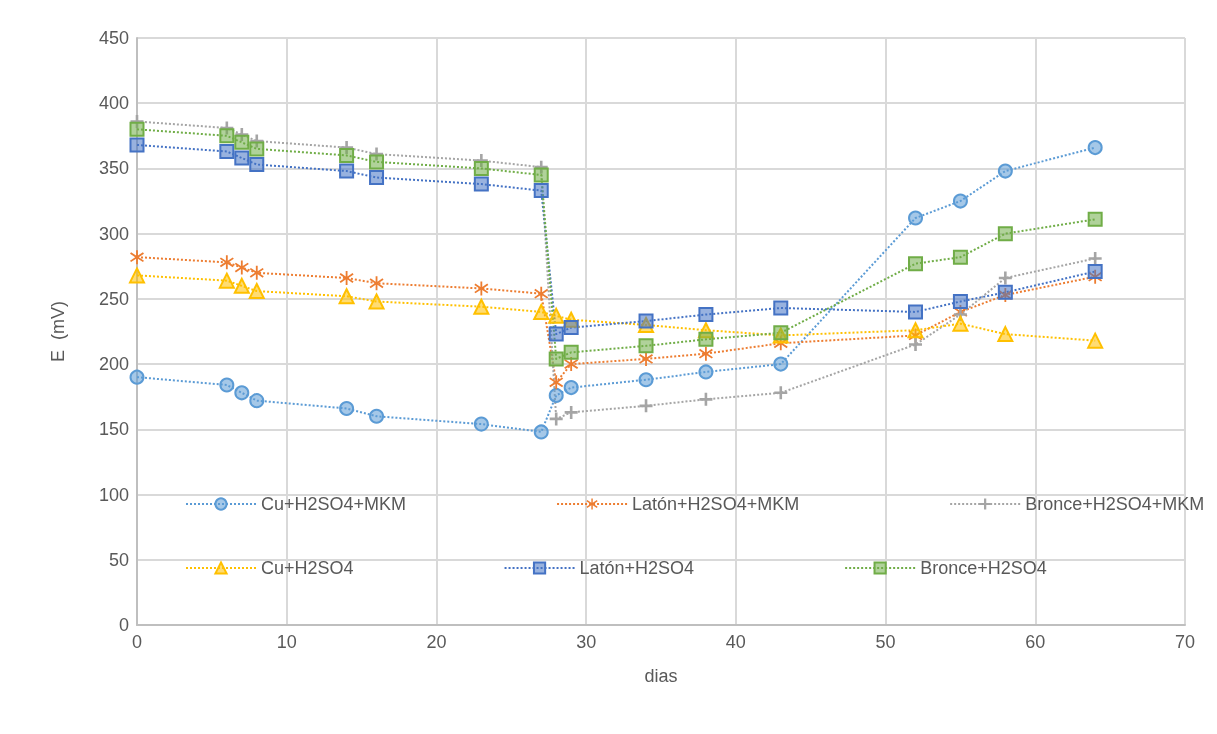  What do you see at coordinates (334, 504) in the screenshot?
I see `legend-label: Cu+H2SO4+MKM` at bounding box center [334, 504].